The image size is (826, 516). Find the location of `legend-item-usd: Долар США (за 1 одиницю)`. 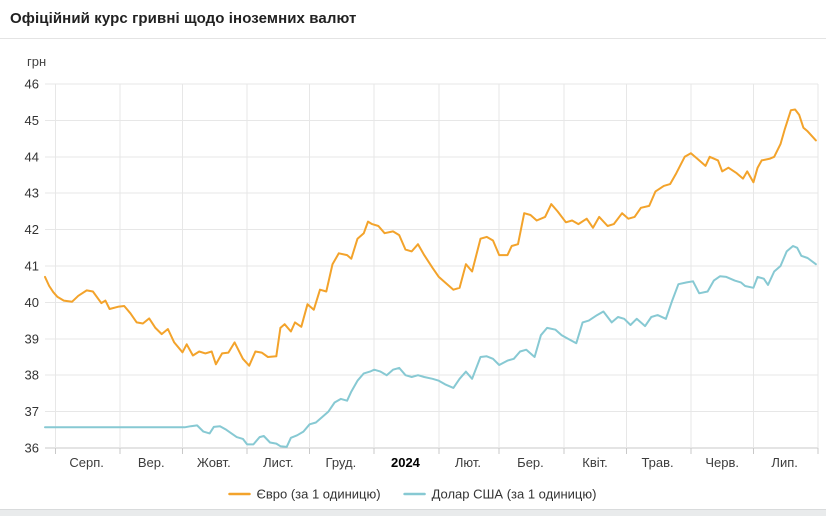

legend-item-usd: Долар США (за 1 одиницю) is located at coordinates (500, 494).